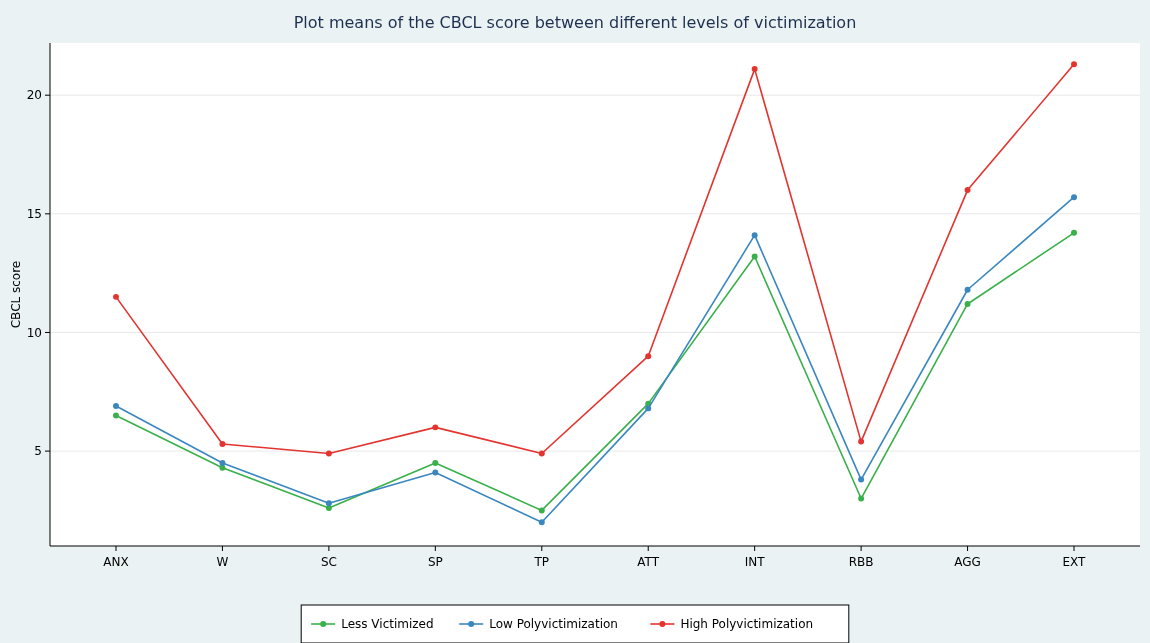  I want to click on y-tick-label: 5, so click(38, 451).